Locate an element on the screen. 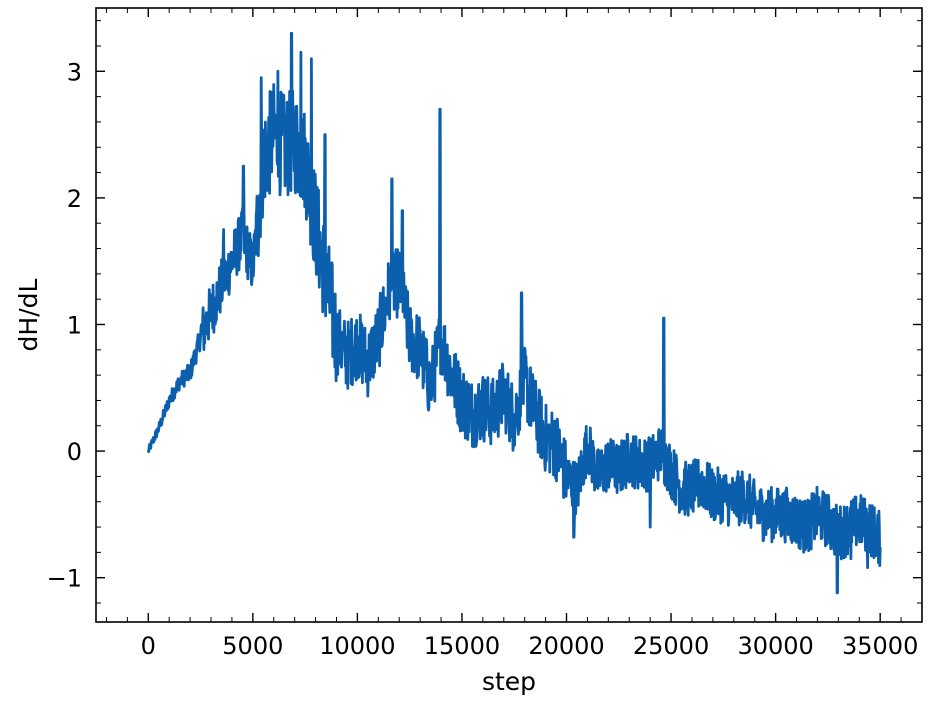 The image size is (938, 704). y-tick-label: 3 is located at coordinates (74, 72).